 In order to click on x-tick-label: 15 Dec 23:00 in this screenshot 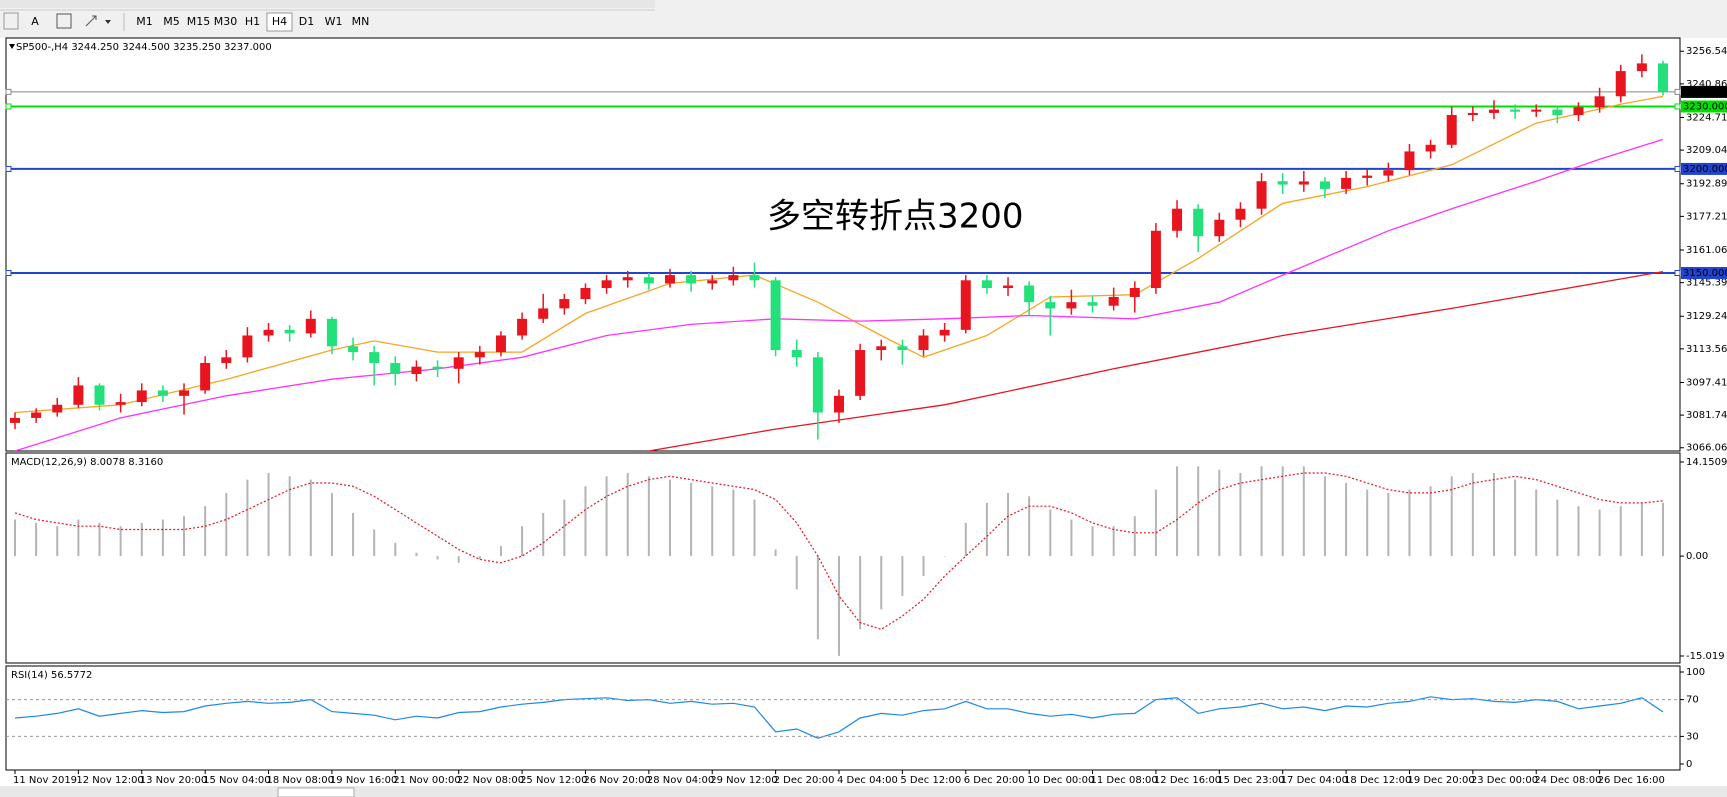, I will do `click(1250, 780)`.